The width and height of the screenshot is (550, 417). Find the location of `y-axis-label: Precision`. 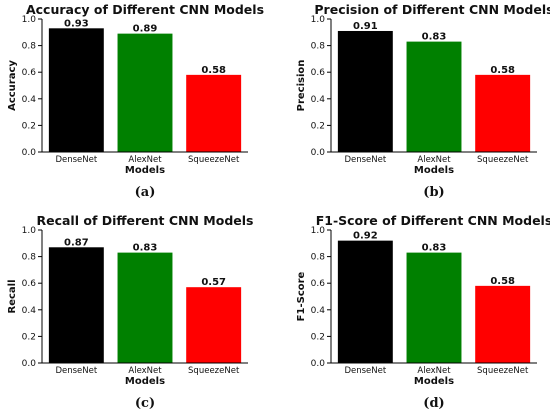

y-axis-label: Precision is located at coordinates (301, 86).